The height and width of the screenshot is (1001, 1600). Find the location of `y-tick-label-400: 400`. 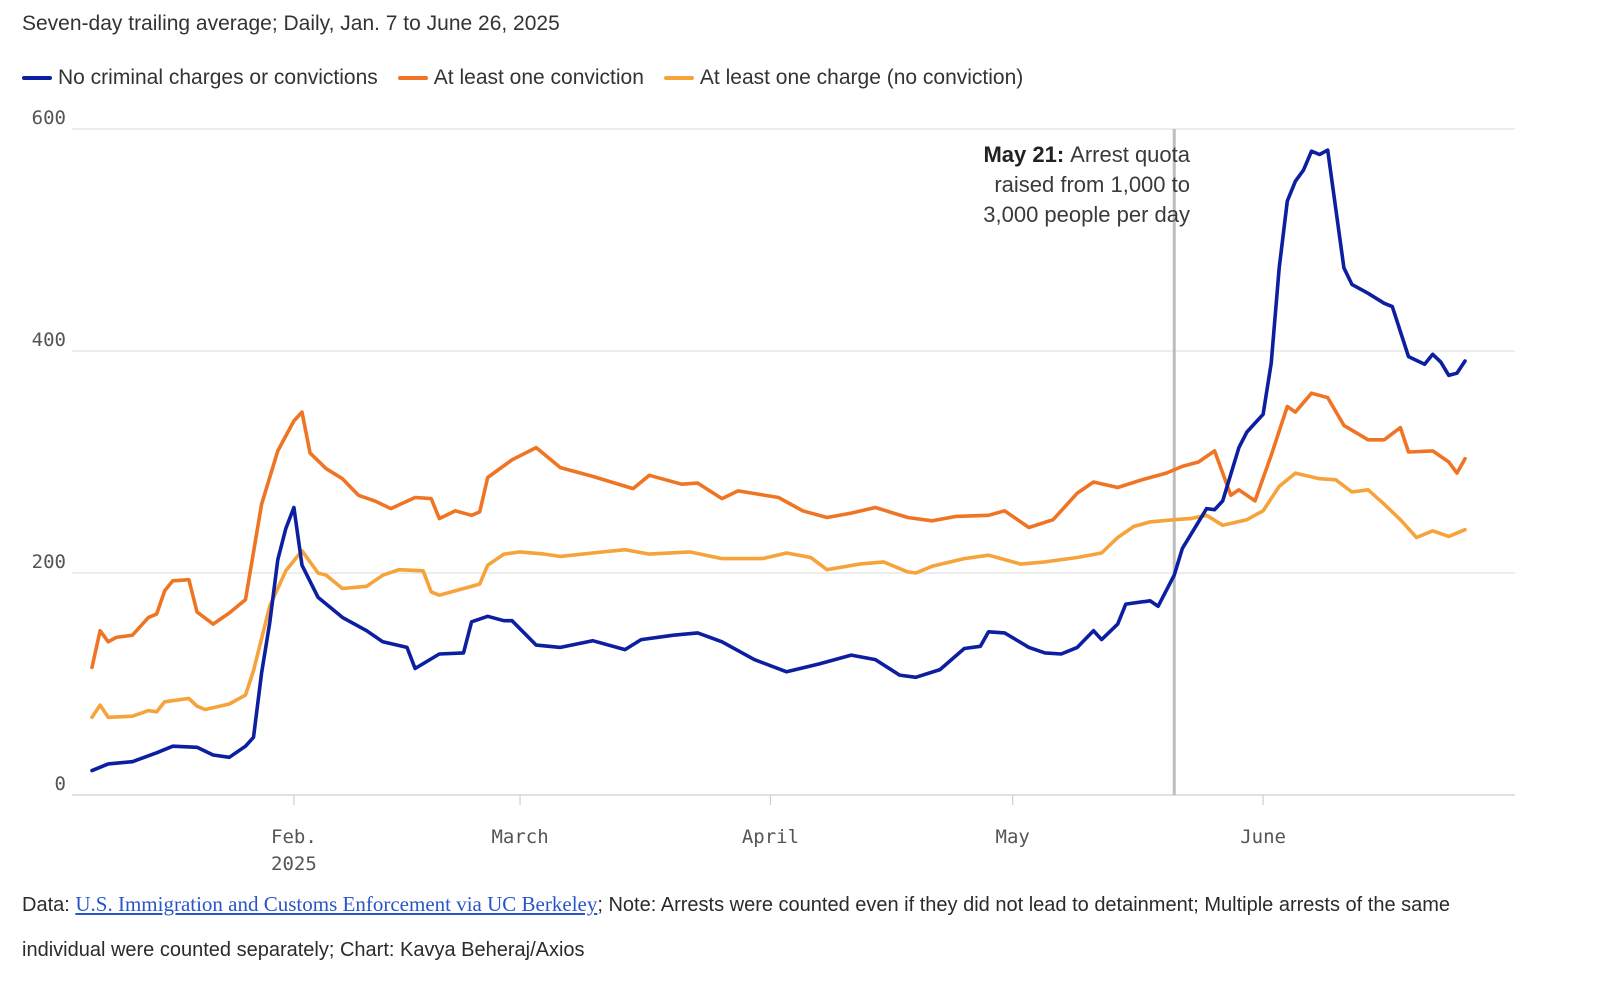

y-tick-label-400: 400 is located at coordinates (49, 340).